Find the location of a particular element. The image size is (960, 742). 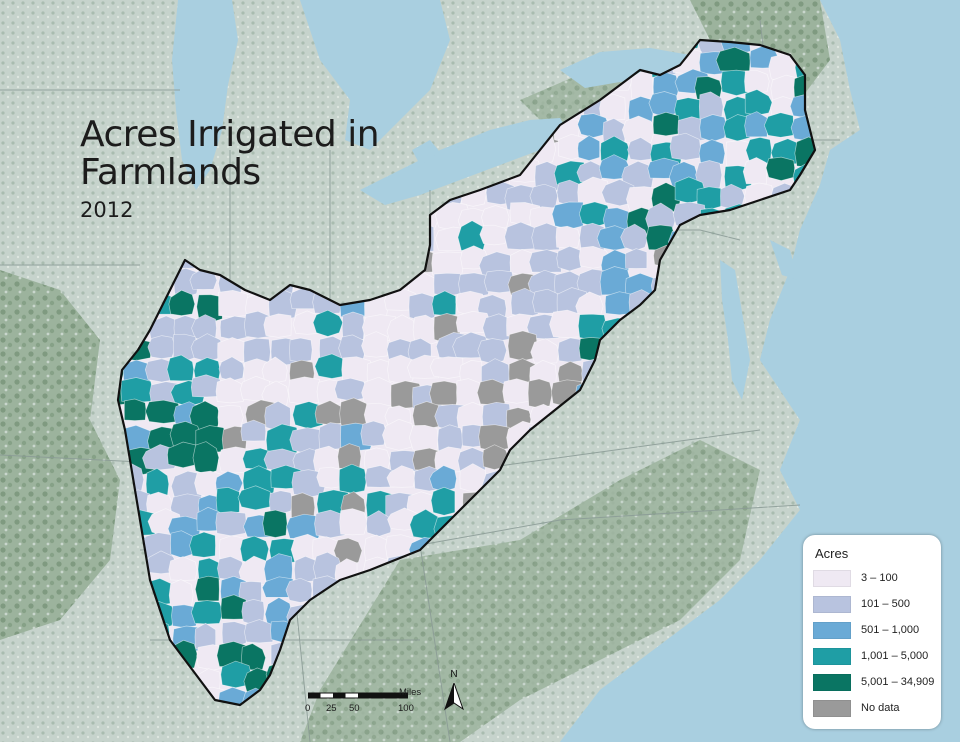

lake-michigan is located at coordinates (205, 95).